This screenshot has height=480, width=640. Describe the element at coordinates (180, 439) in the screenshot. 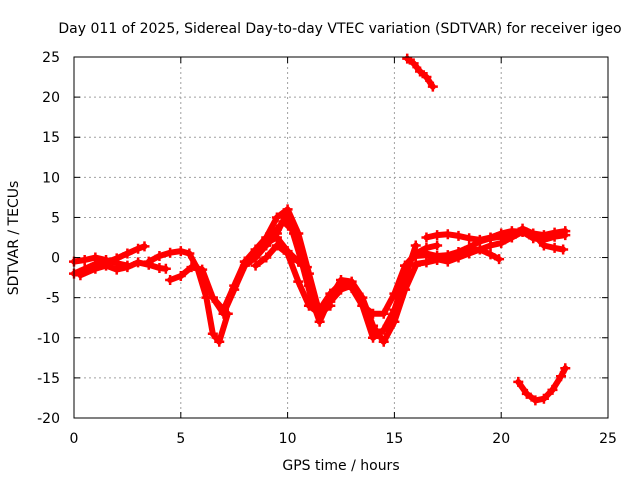

I see `x-tick-label: 5` at that location.